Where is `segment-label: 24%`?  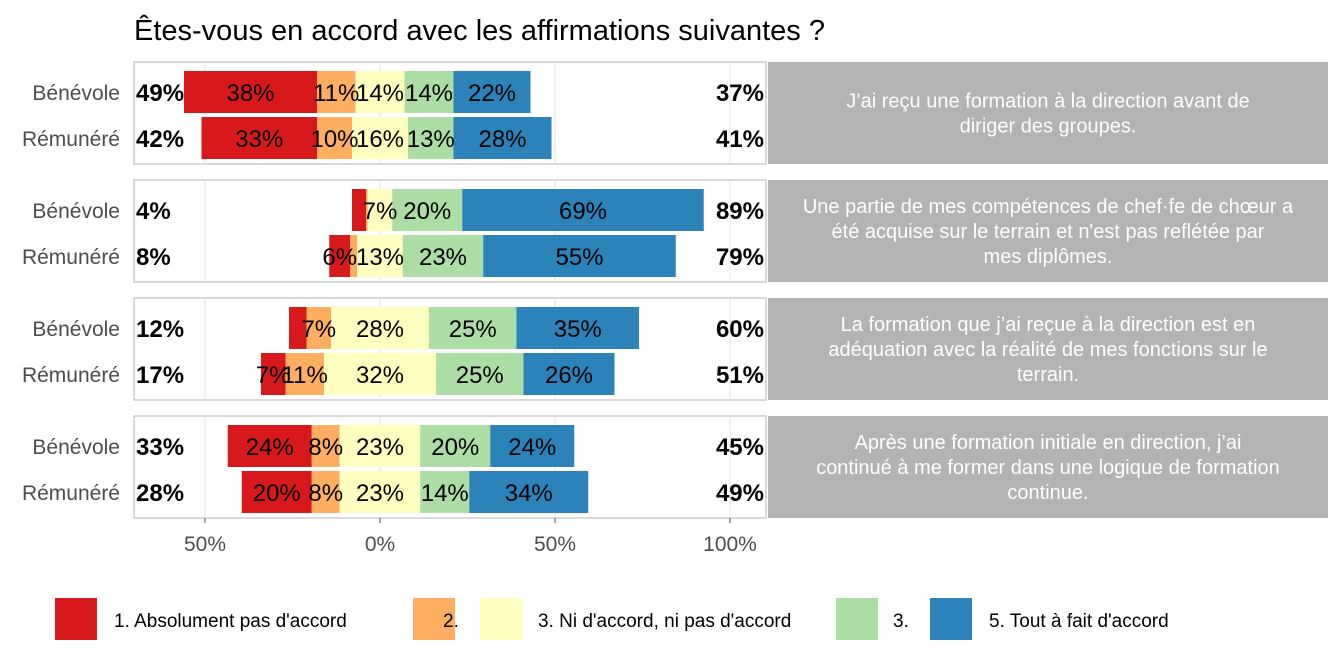 segment-label: 24% is located at coordinates (270, 447).